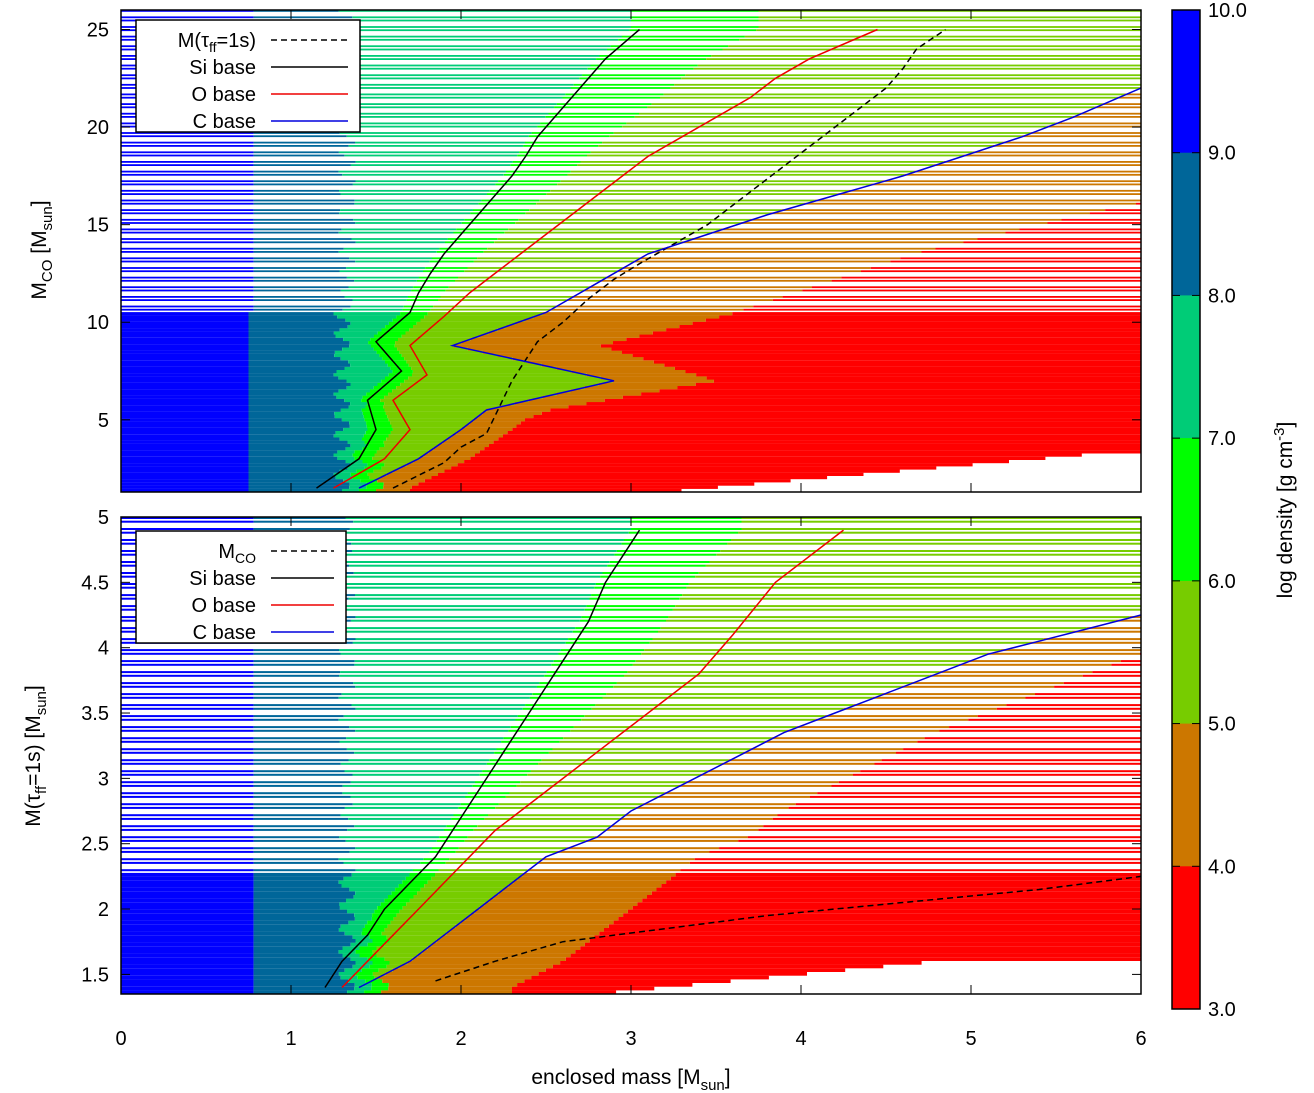 The height and width of the screenshot is (1093, 1314). I want to click on x-tick-label: 2, so click(460, 1039).